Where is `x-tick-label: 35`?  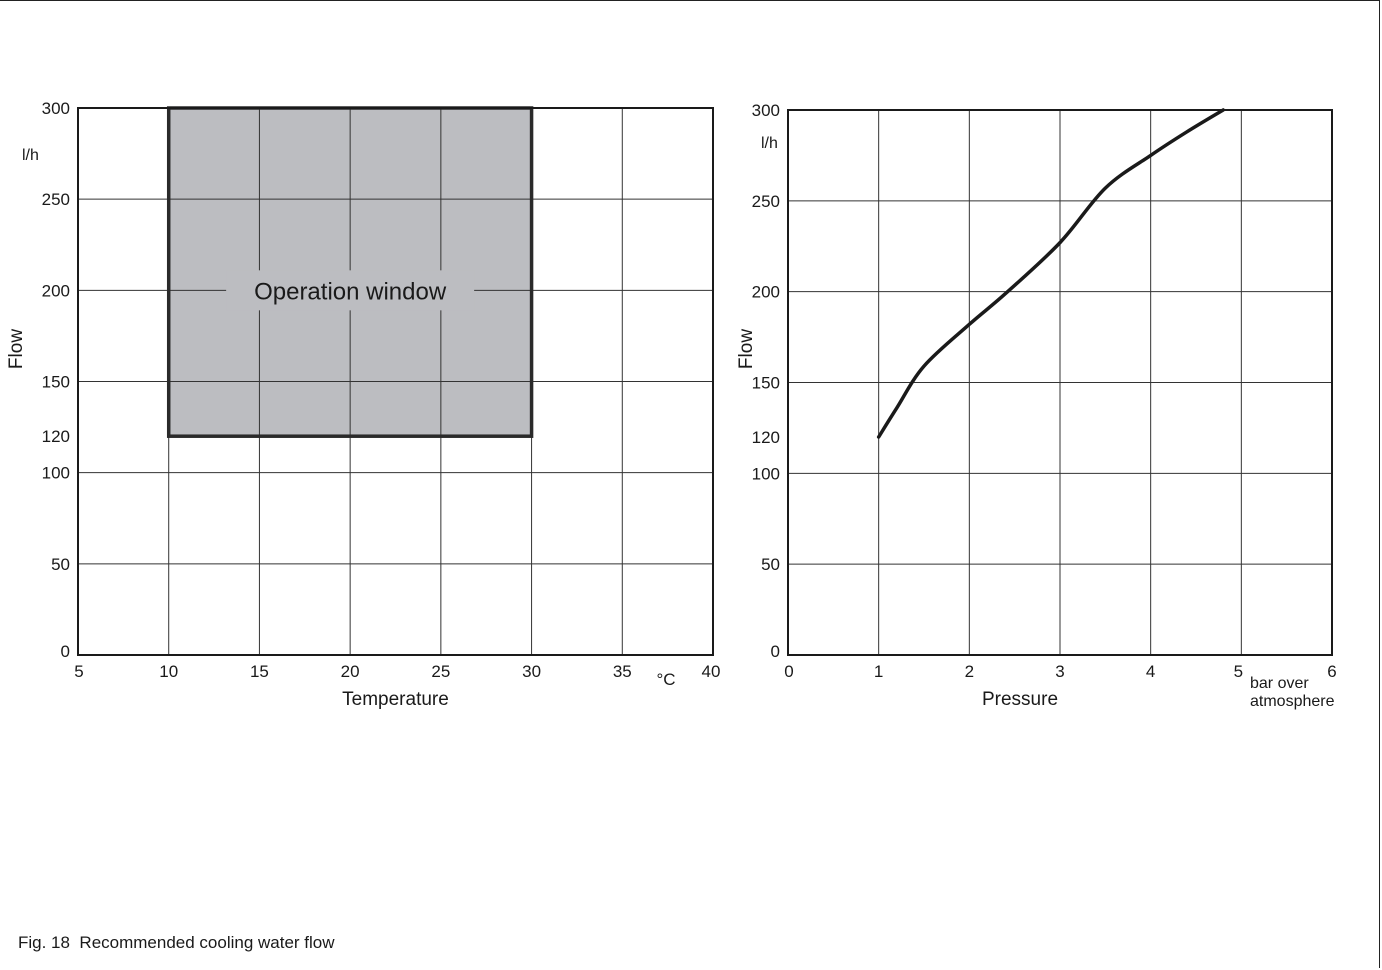 x-tick-label: 35 is located at coordinates (622, 671).